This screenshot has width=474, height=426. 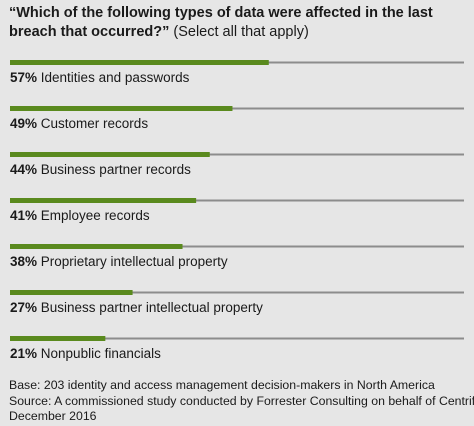 I want to click on bar-label: 49% Customer records, so click(x=79, y=123).